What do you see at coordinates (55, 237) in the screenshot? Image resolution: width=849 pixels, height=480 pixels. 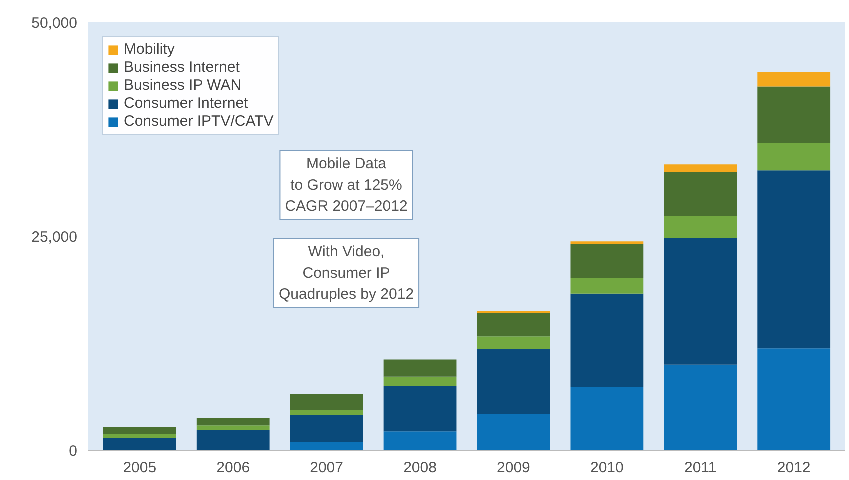 I see `y-tick-label: 25,000` at bounding box center [55, 237].